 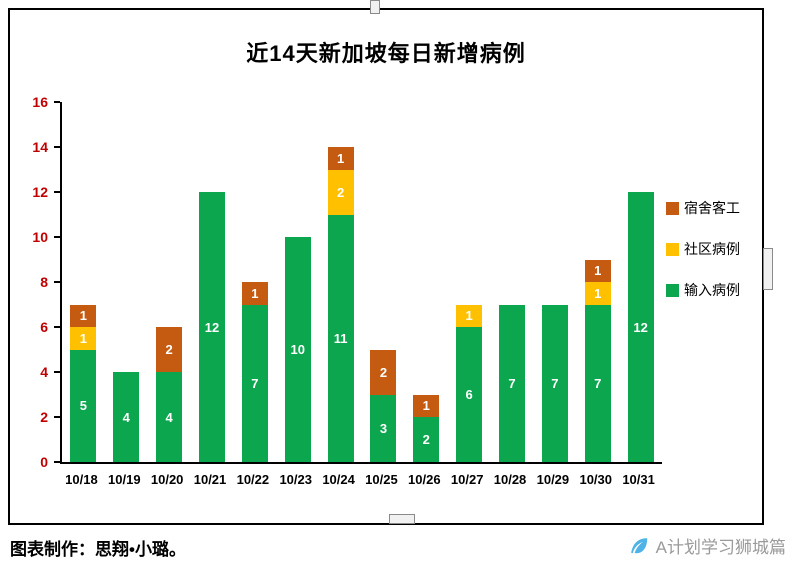 What do you see at coordinates (338, 479) in the screenshot?
I see `x-tick-label: 10/24` at bounding box center [338, 479].